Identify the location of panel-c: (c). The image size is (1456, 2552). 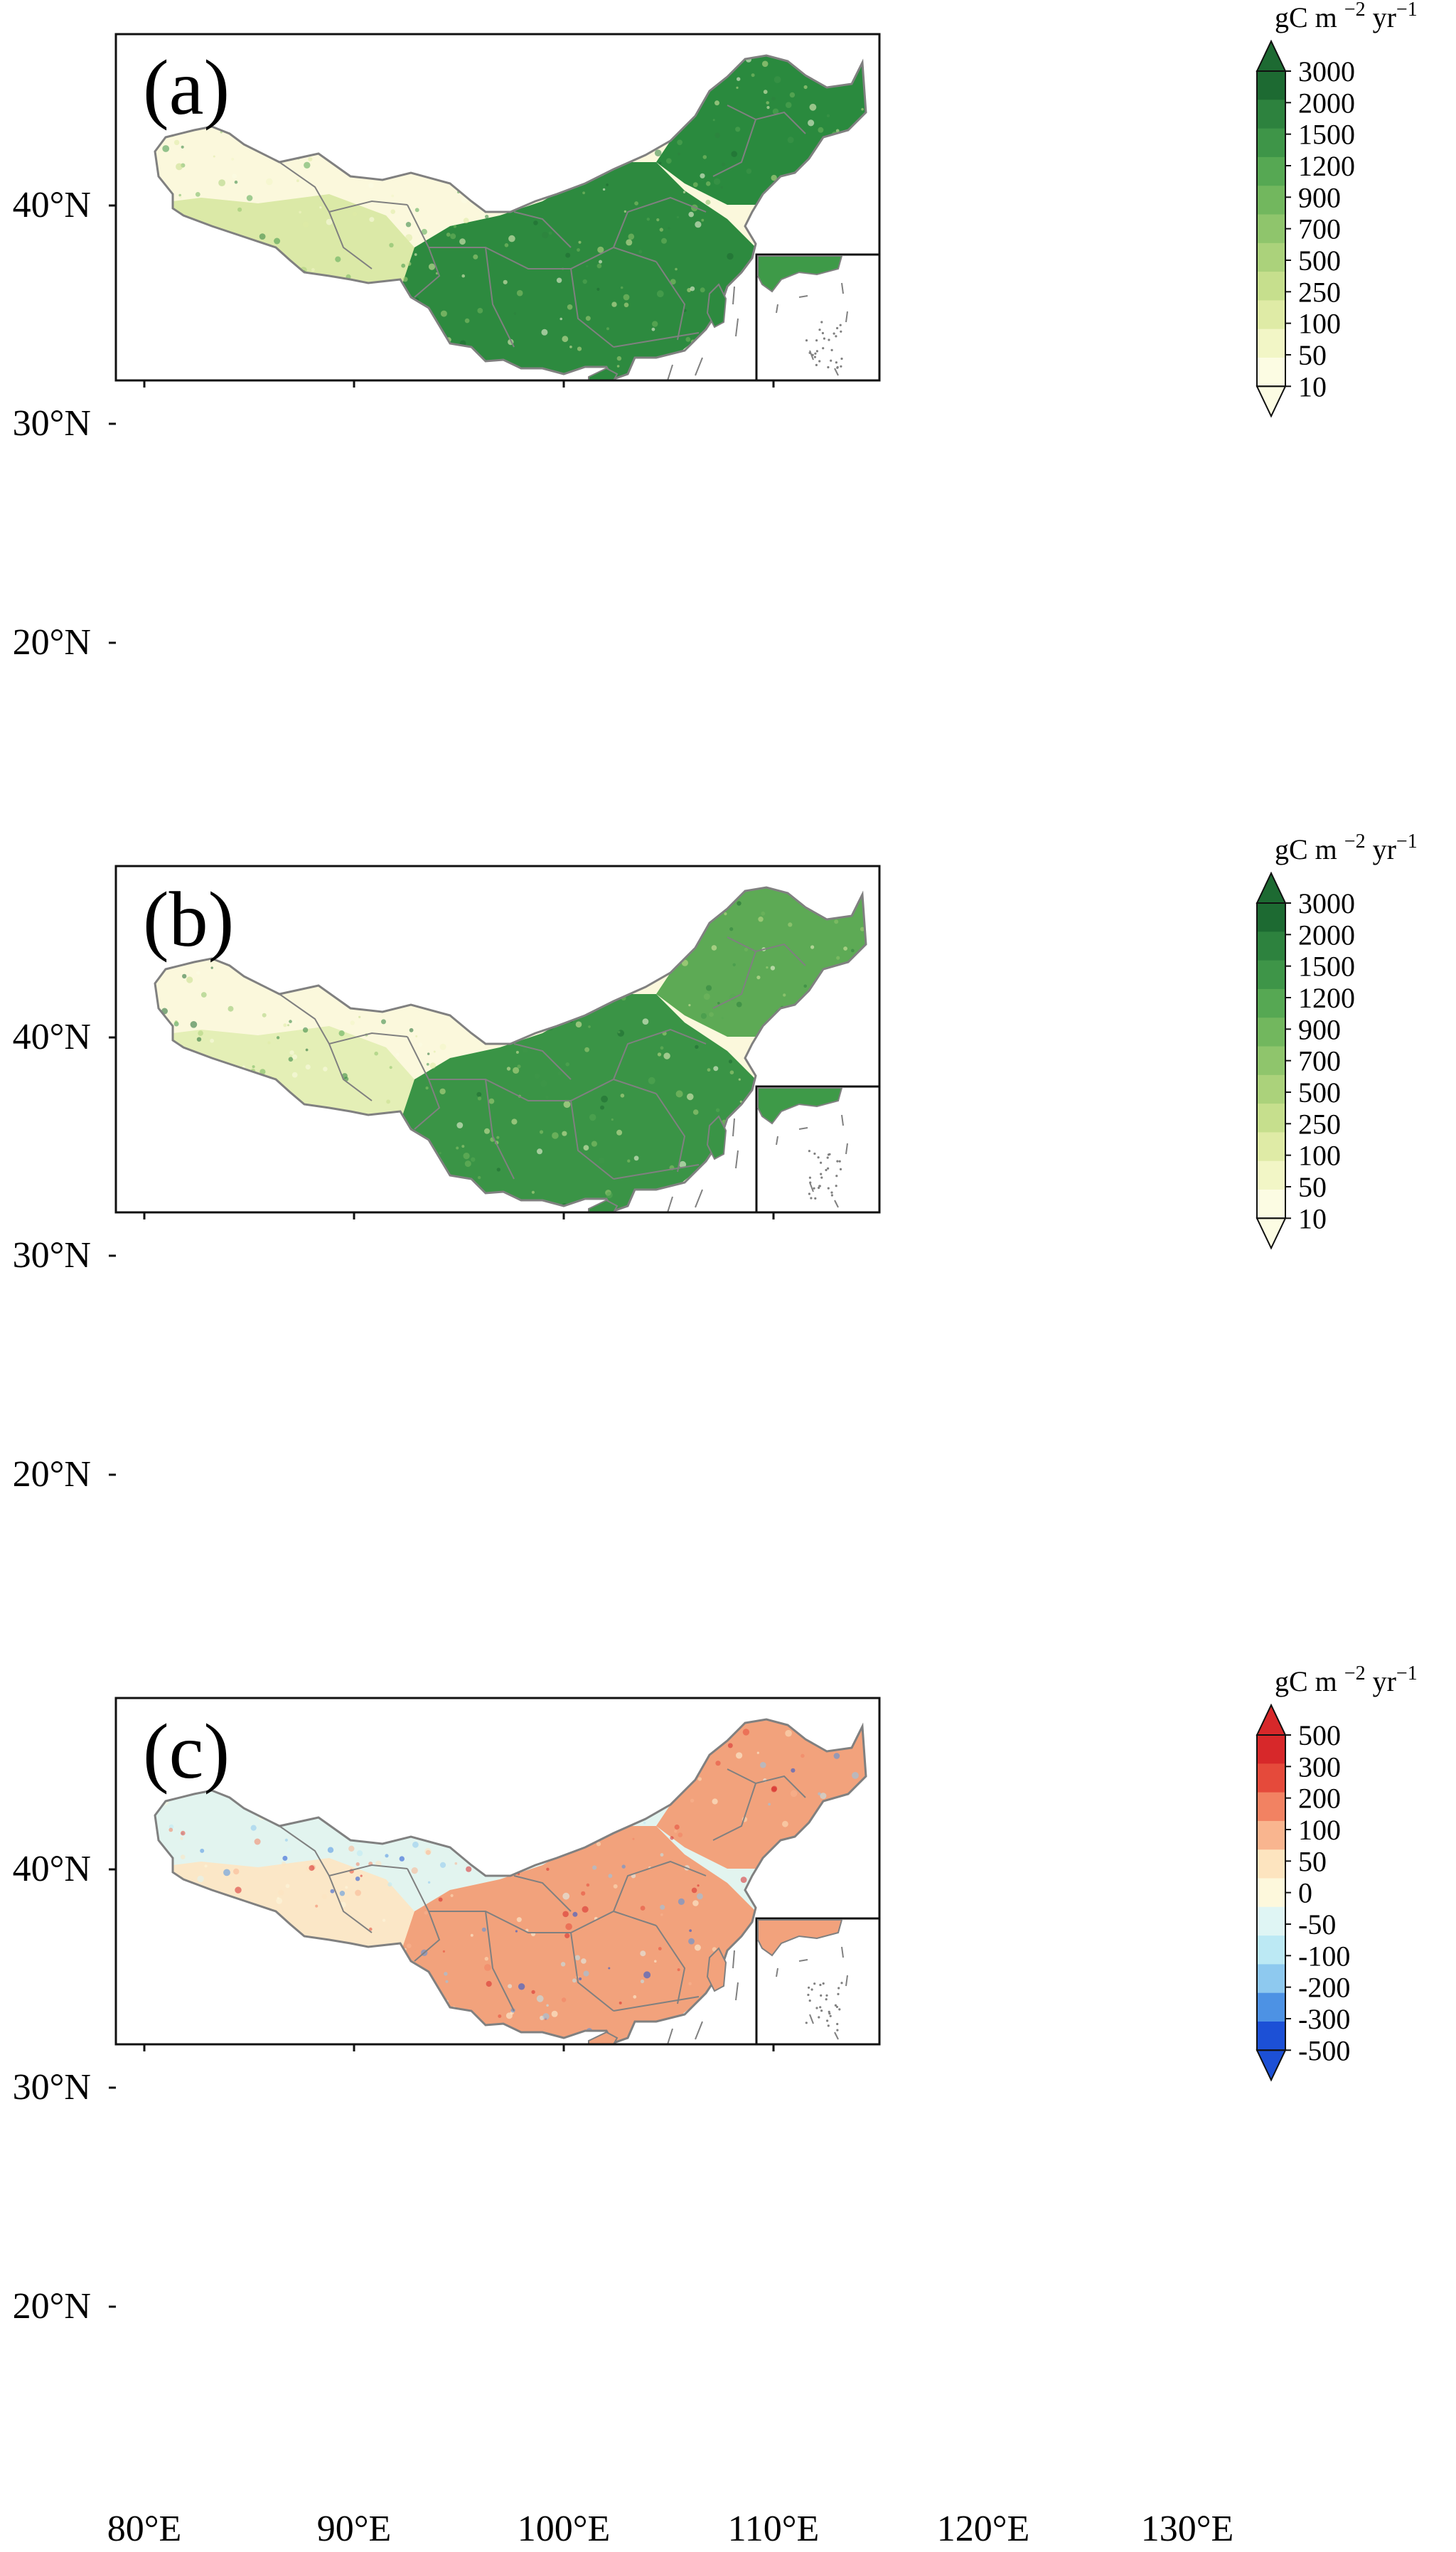
(495, 2002).